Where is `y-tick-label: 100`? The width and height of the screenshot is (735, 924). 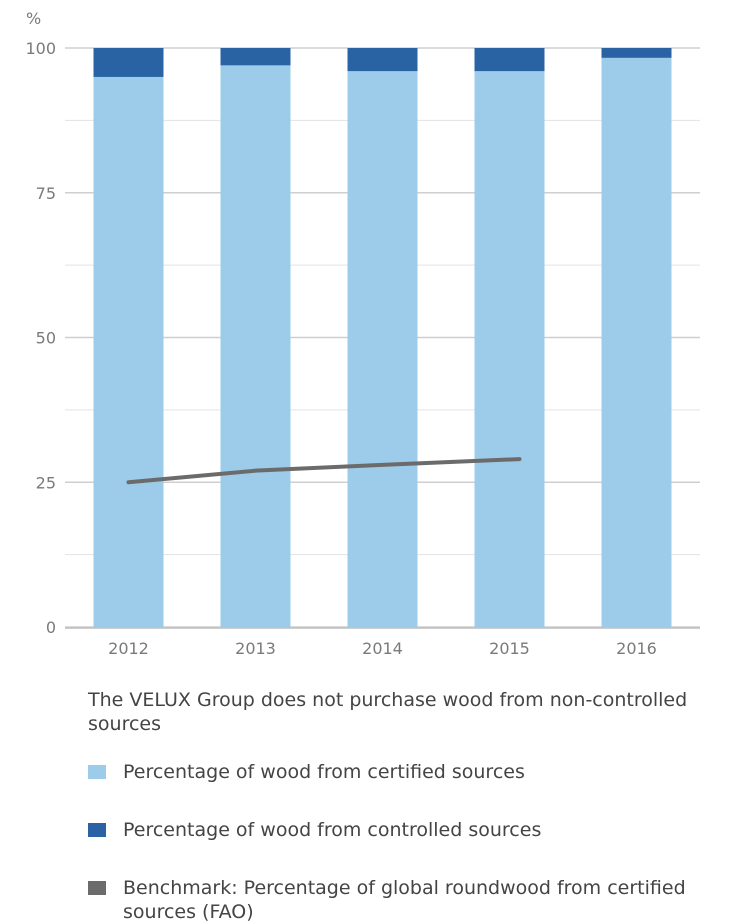 y-tick-label: 100 is located at coordinates (40, 48).